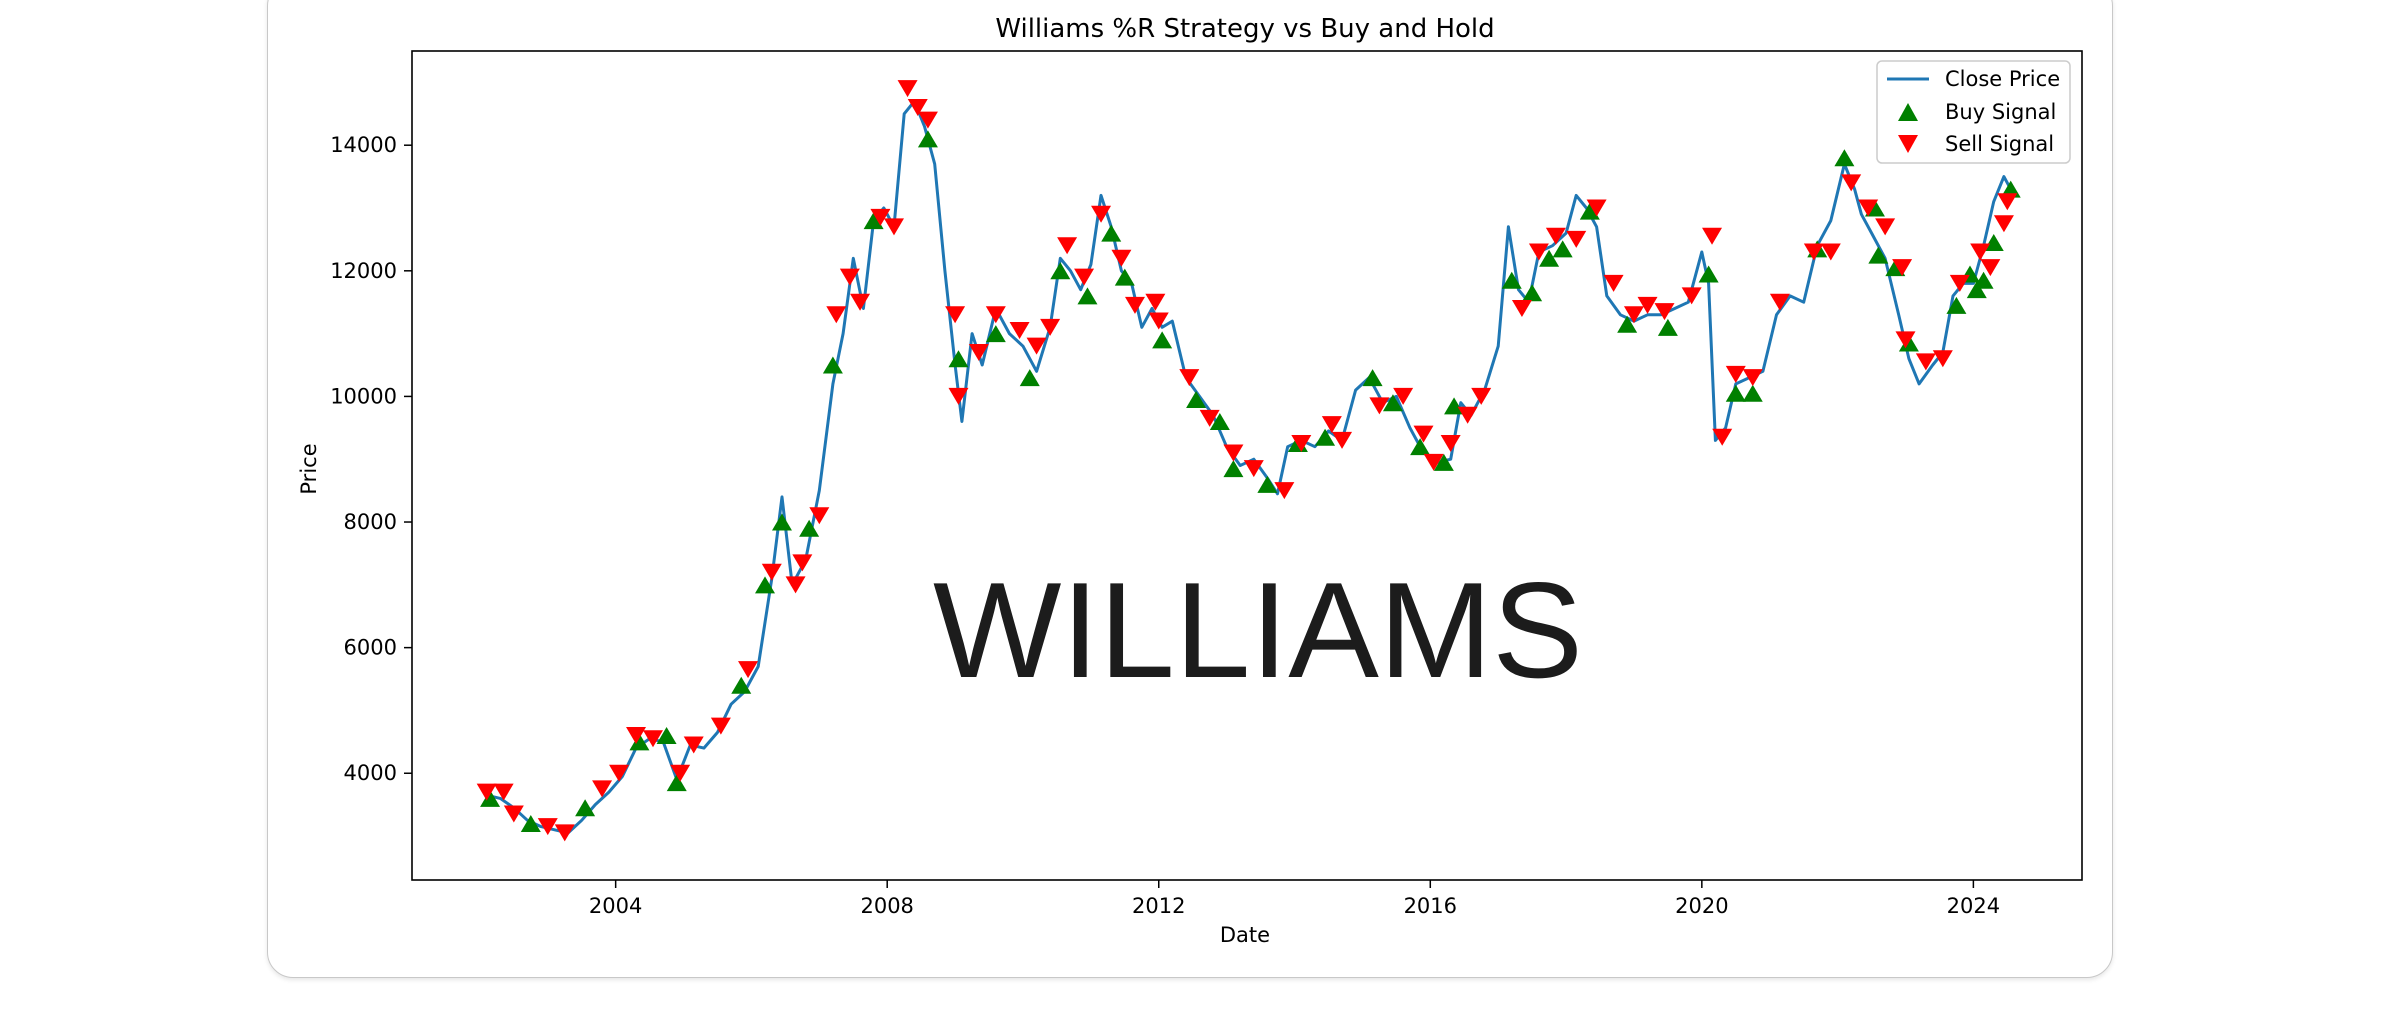 The height and width of the screenshot is (1035, 2381). I want to click on legend-swatch-sell-signal, so click(1908, 144).